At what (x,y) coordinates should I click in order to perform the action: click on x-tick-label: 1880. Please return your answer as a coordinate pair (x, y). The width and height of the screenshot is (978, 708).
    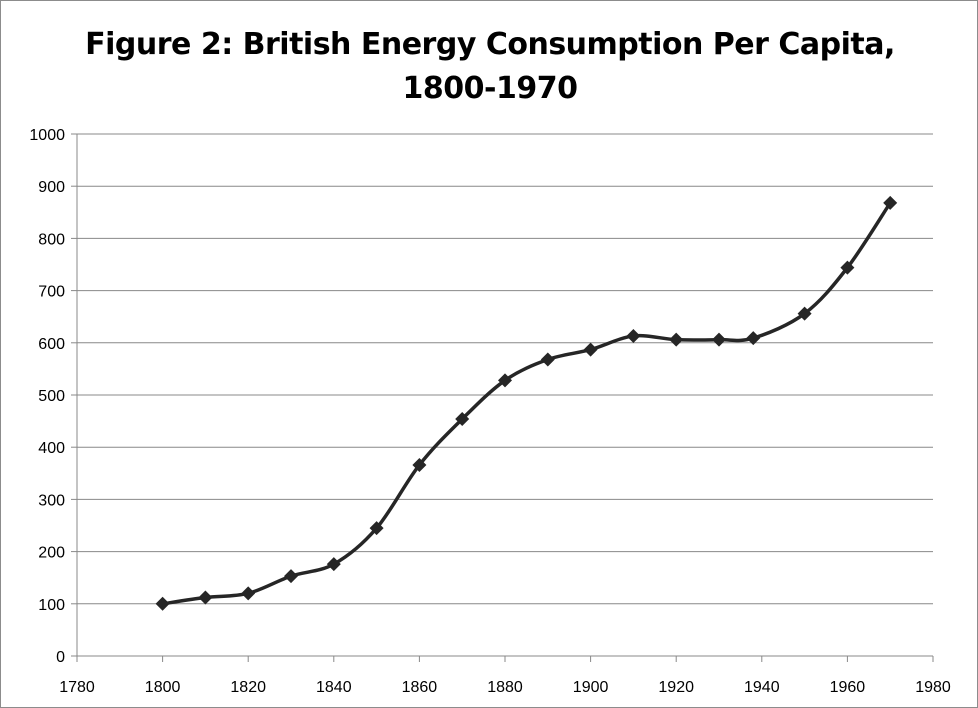
    Looking at the image, I should click on (505, 687).